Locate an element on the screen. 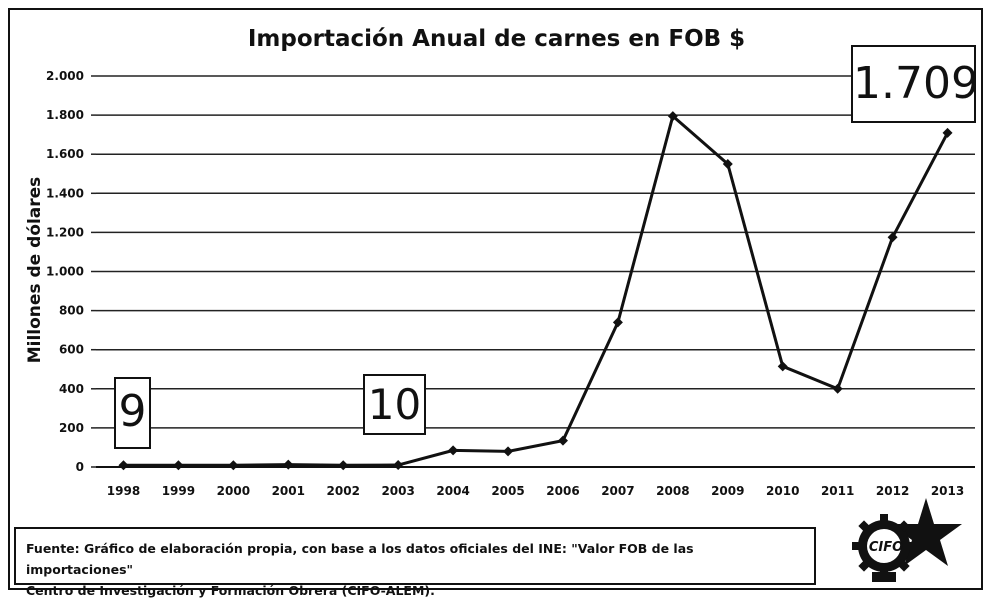 The image size is (993, 601). x-tick-label: 2011 is located at coordinates (837, 491).